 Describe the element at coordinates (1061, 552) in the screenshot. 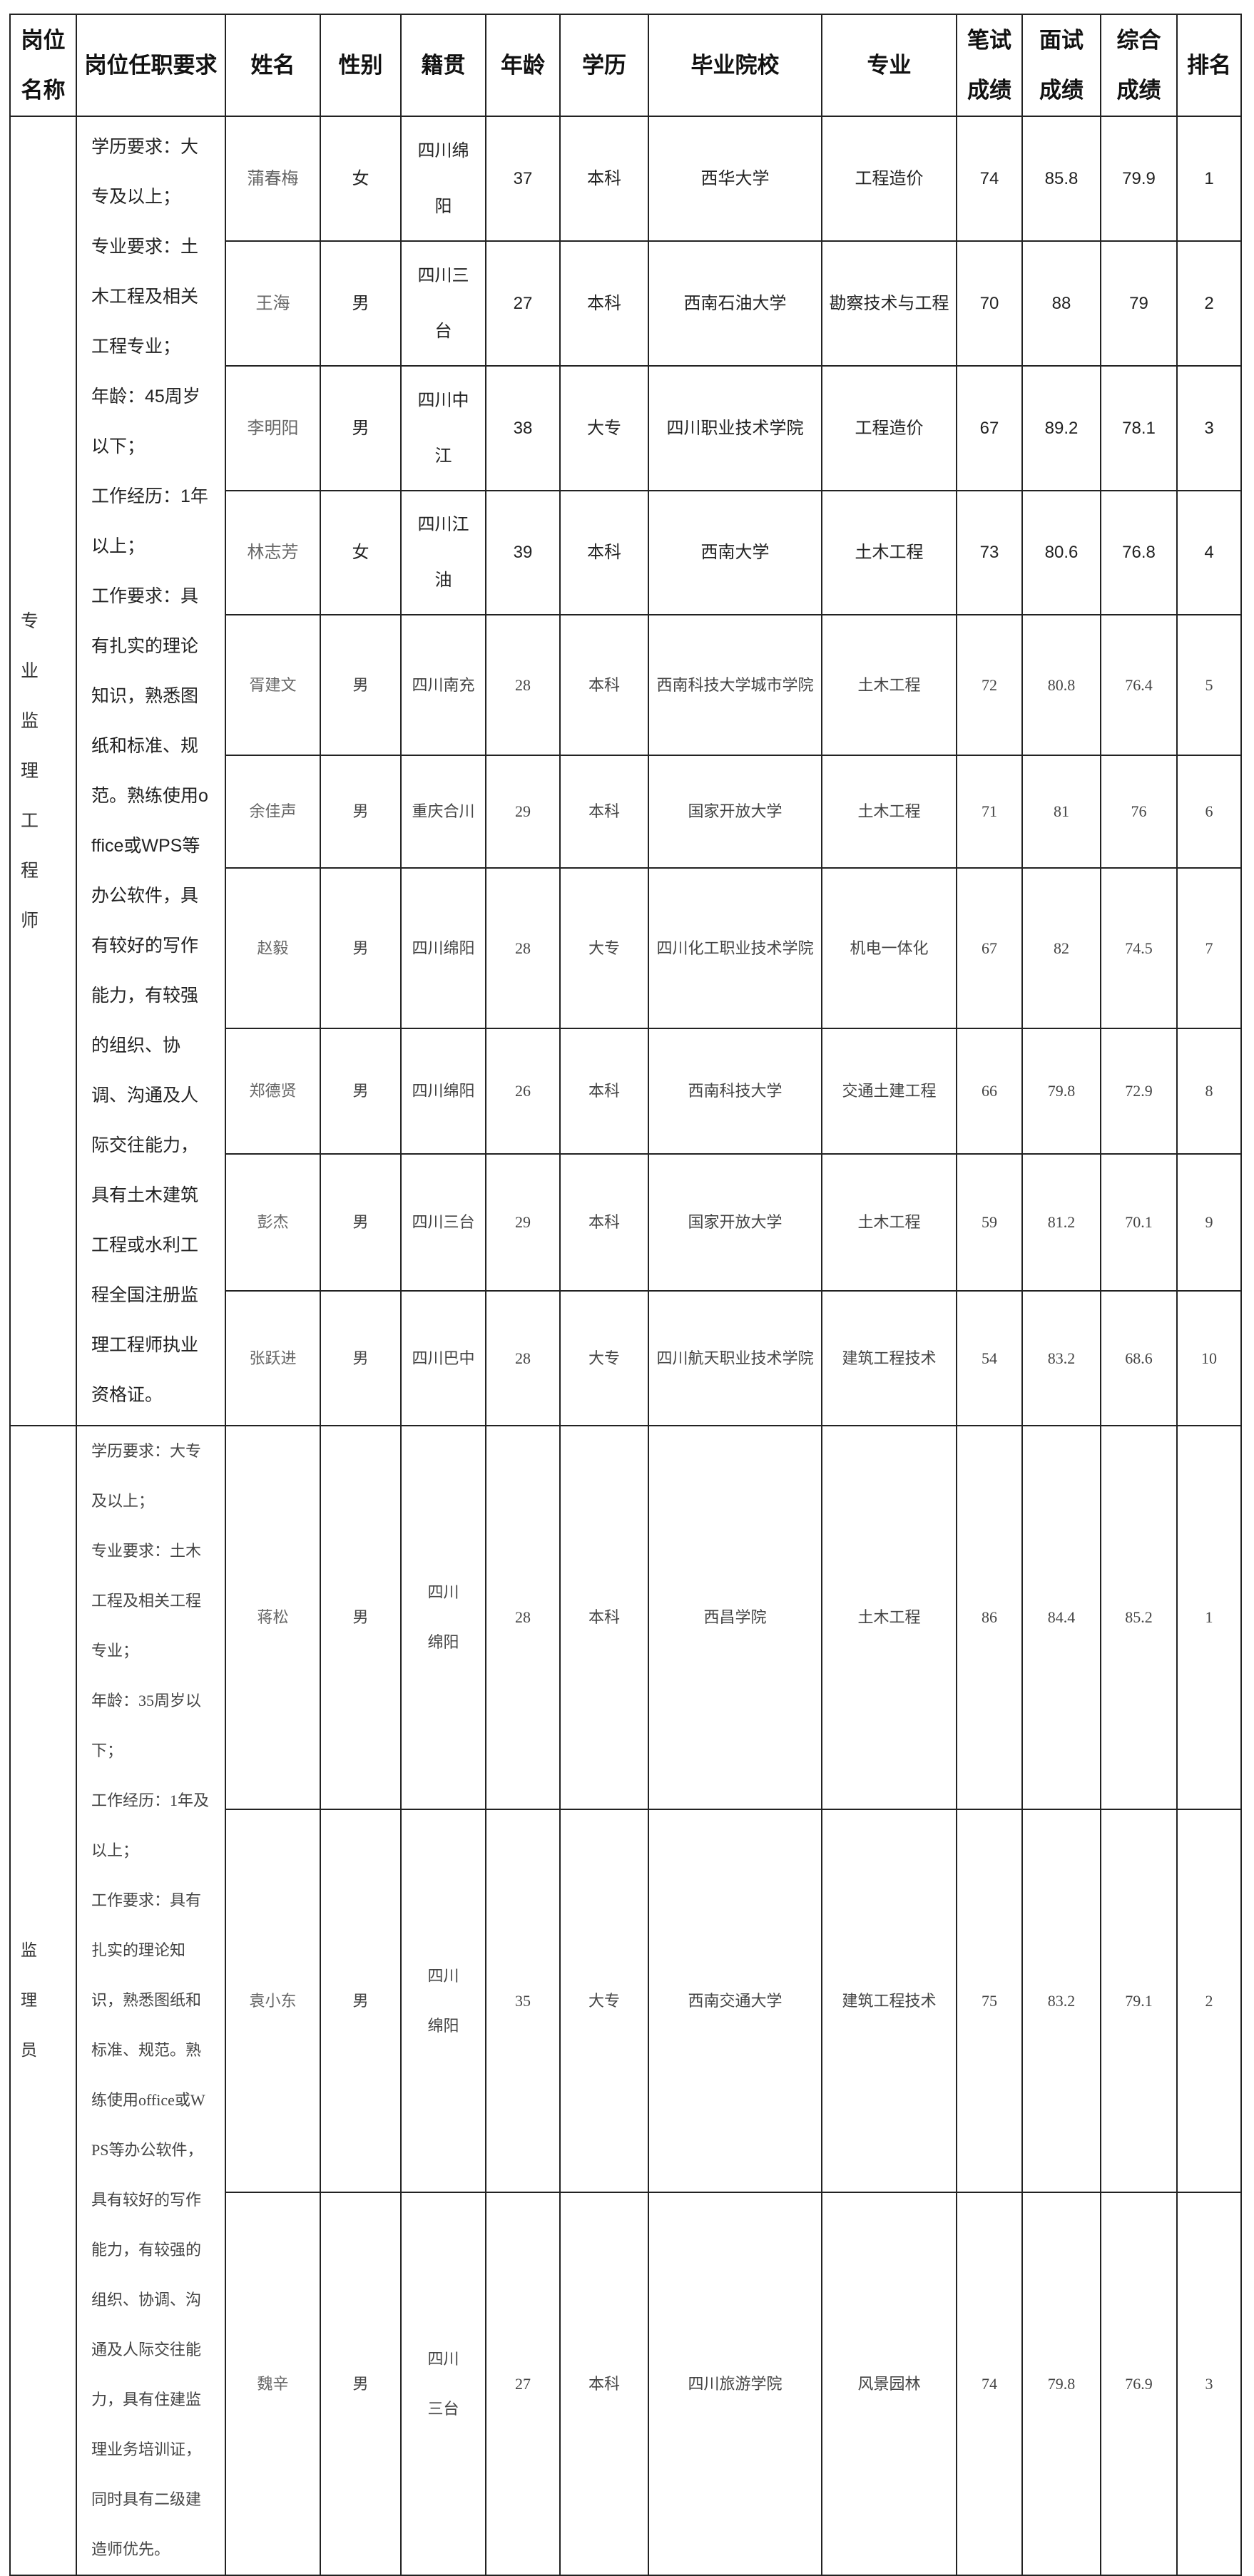

I see `interview-score-cell: 80.6` at that location.